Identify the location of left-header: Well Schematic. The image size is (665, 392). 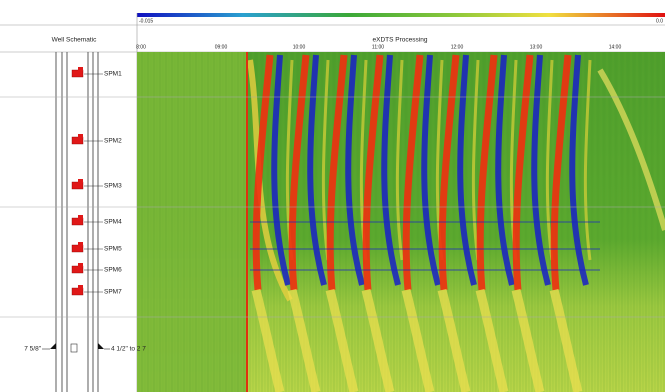
(74, 40).